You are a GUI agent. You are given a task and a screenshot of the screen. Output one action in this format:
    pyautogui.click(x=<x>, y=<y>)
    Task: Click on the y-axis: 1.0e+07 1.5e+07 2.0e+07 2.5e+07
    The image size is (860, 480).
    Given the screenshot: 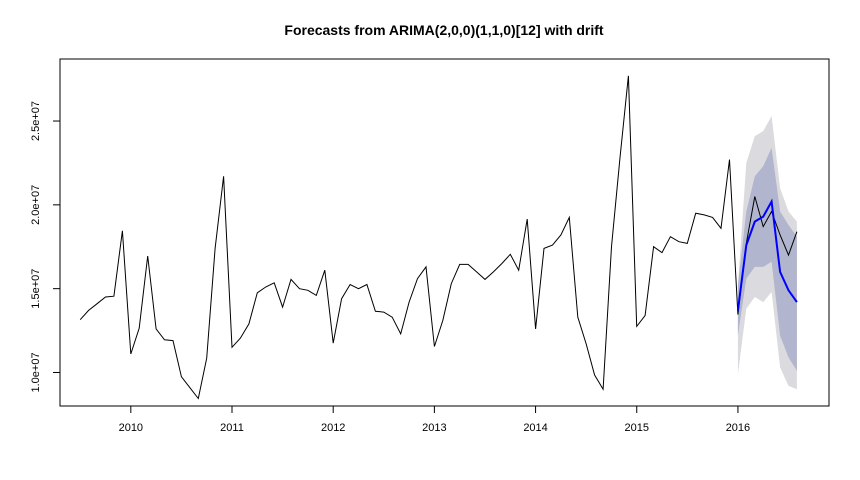 What is the action you would take?
    pyautogui.click(x=45, y=247)
    